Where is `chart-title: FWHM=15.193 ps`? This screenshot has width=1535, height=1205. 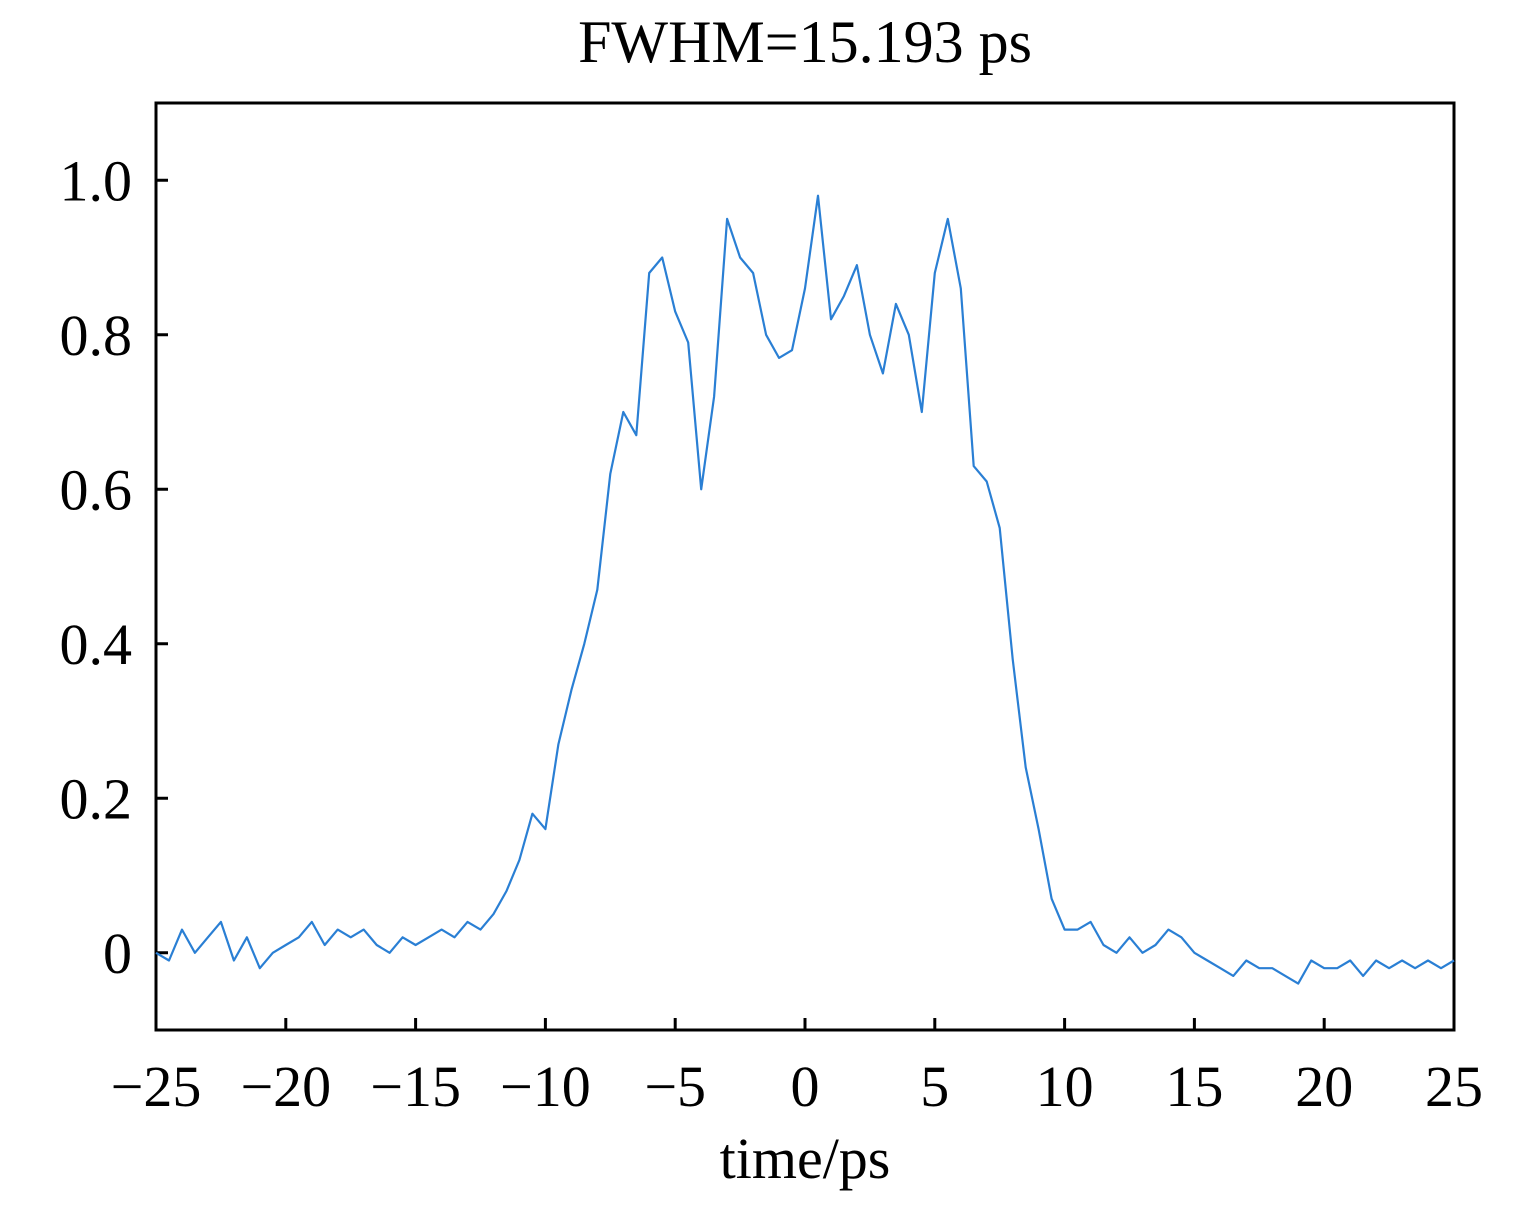 chart-title: FWHM=15.193 ps is located at coordinates (805, 42).